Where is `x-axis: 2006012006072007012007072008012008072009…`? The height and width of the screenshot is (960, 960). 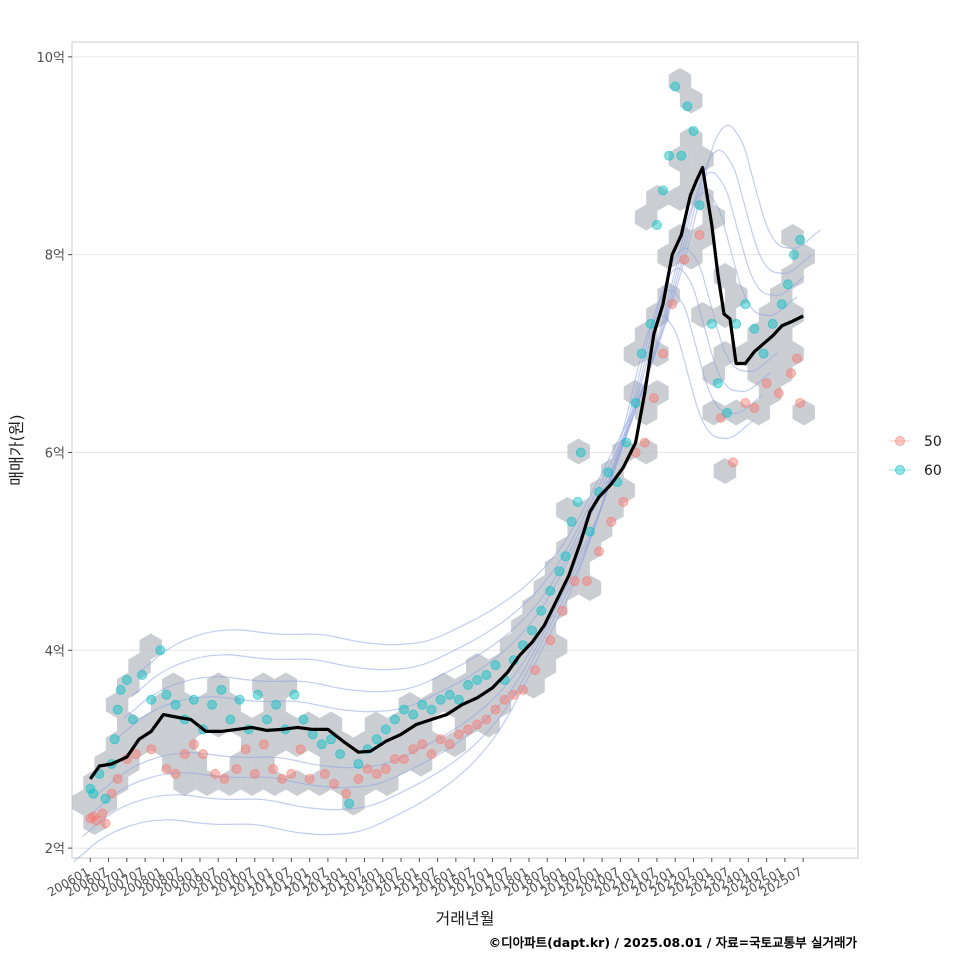
x-axis: 2006012006072007012007072008012008072009… is located at coordinates (425, 879).